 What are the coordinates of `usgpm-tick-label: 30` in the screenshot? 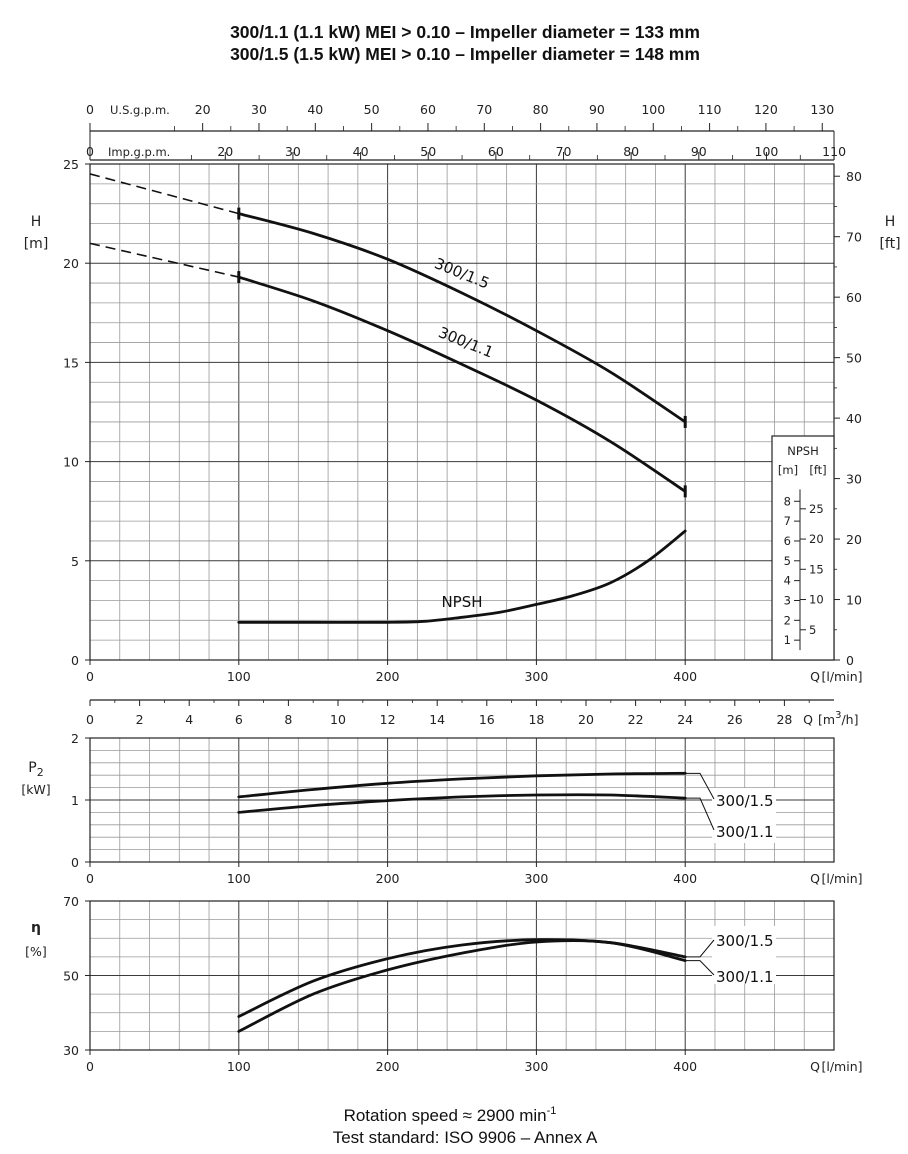 It's located at (259, 109).